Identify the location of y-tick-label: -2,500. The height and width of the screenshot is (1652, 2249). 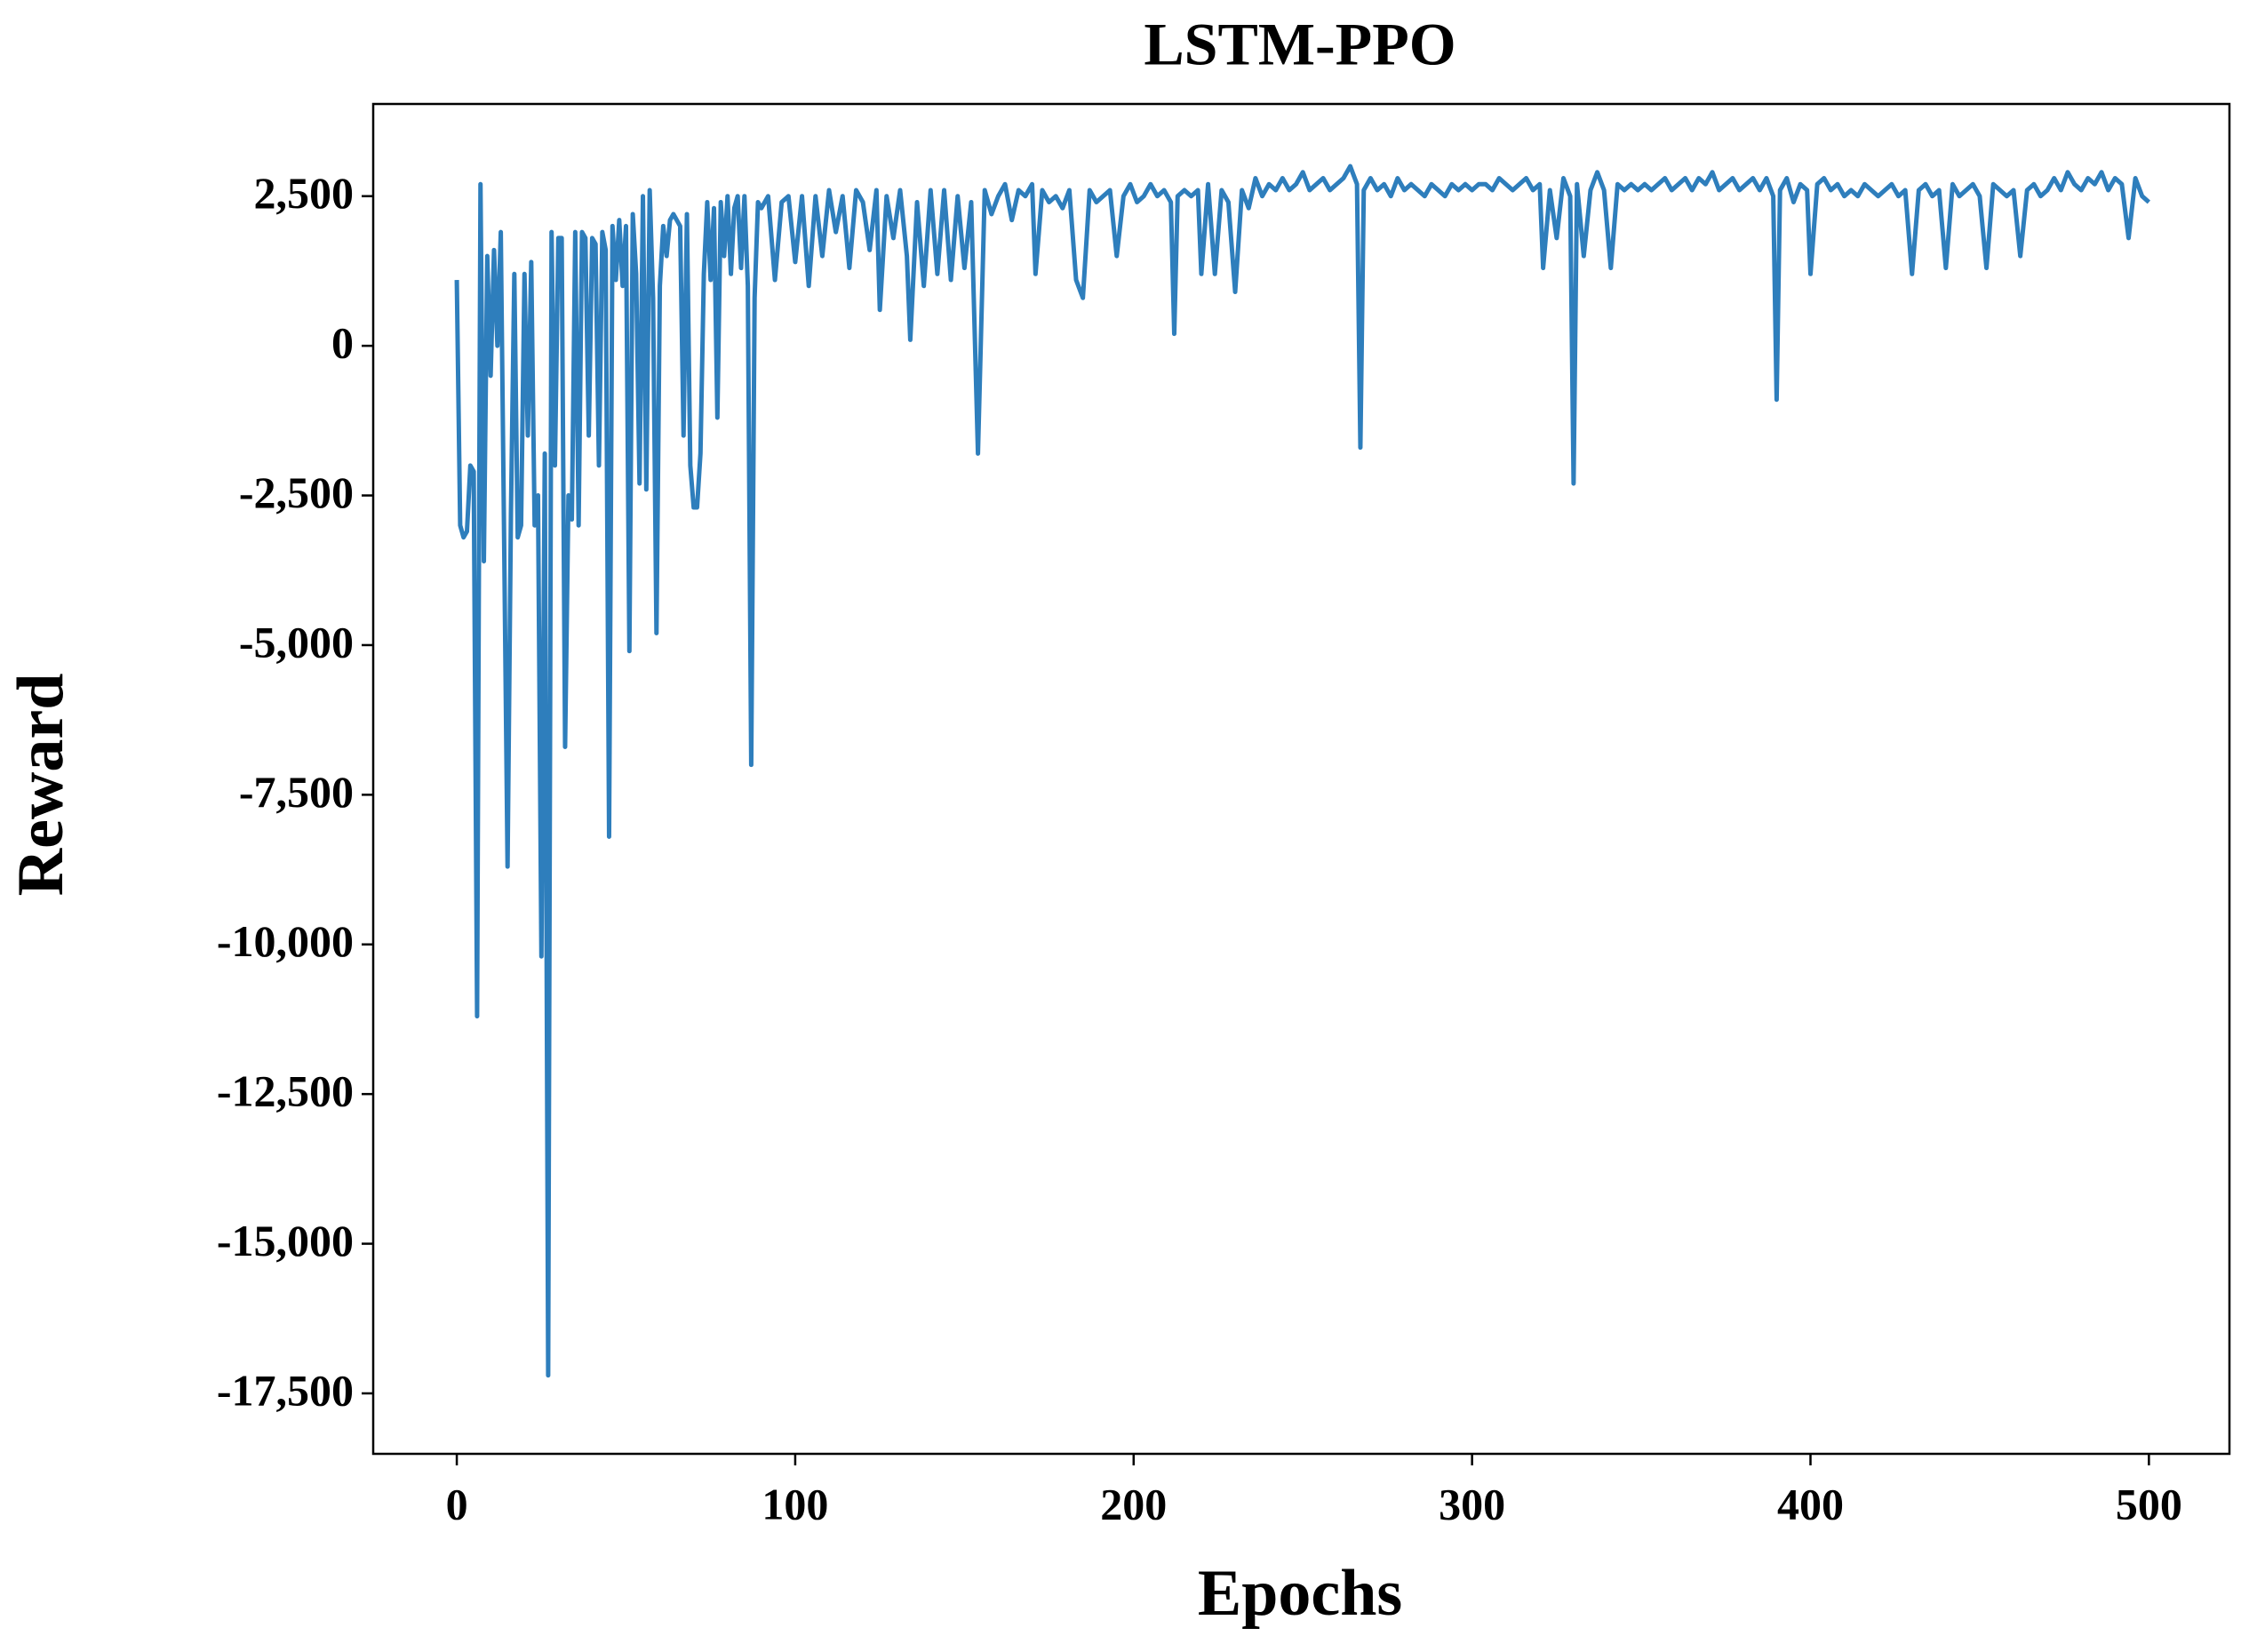
(296, 492).